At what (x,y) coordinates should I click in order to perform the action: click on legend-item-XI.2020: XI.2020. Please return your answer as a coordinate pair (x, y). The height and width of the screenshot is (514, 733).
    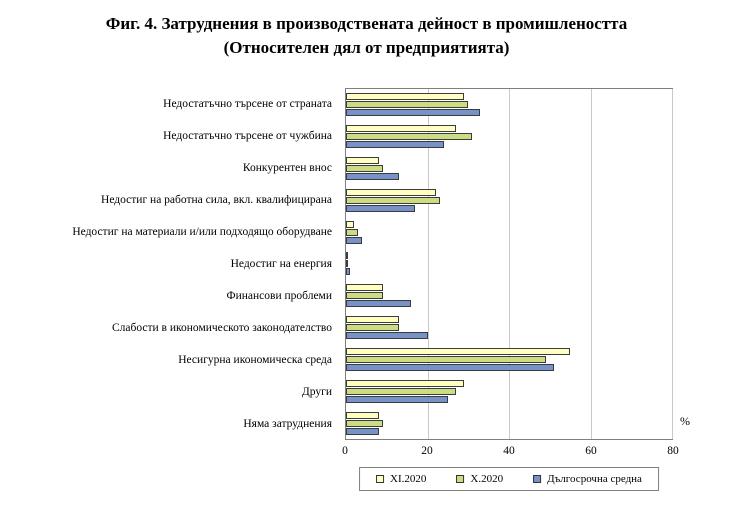
    Looking at the image, I should click on (401, 479).